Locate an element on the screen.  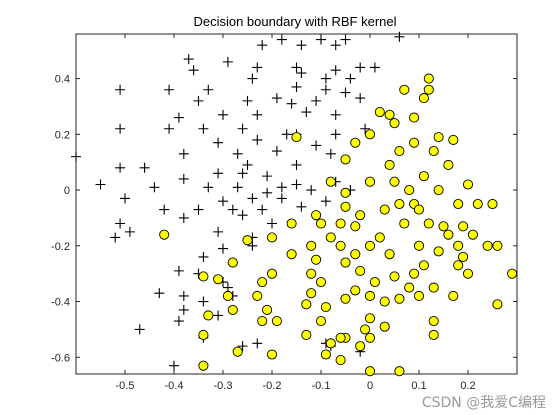
y-tick-label: -0.4 is located at coordinates (60, 303).